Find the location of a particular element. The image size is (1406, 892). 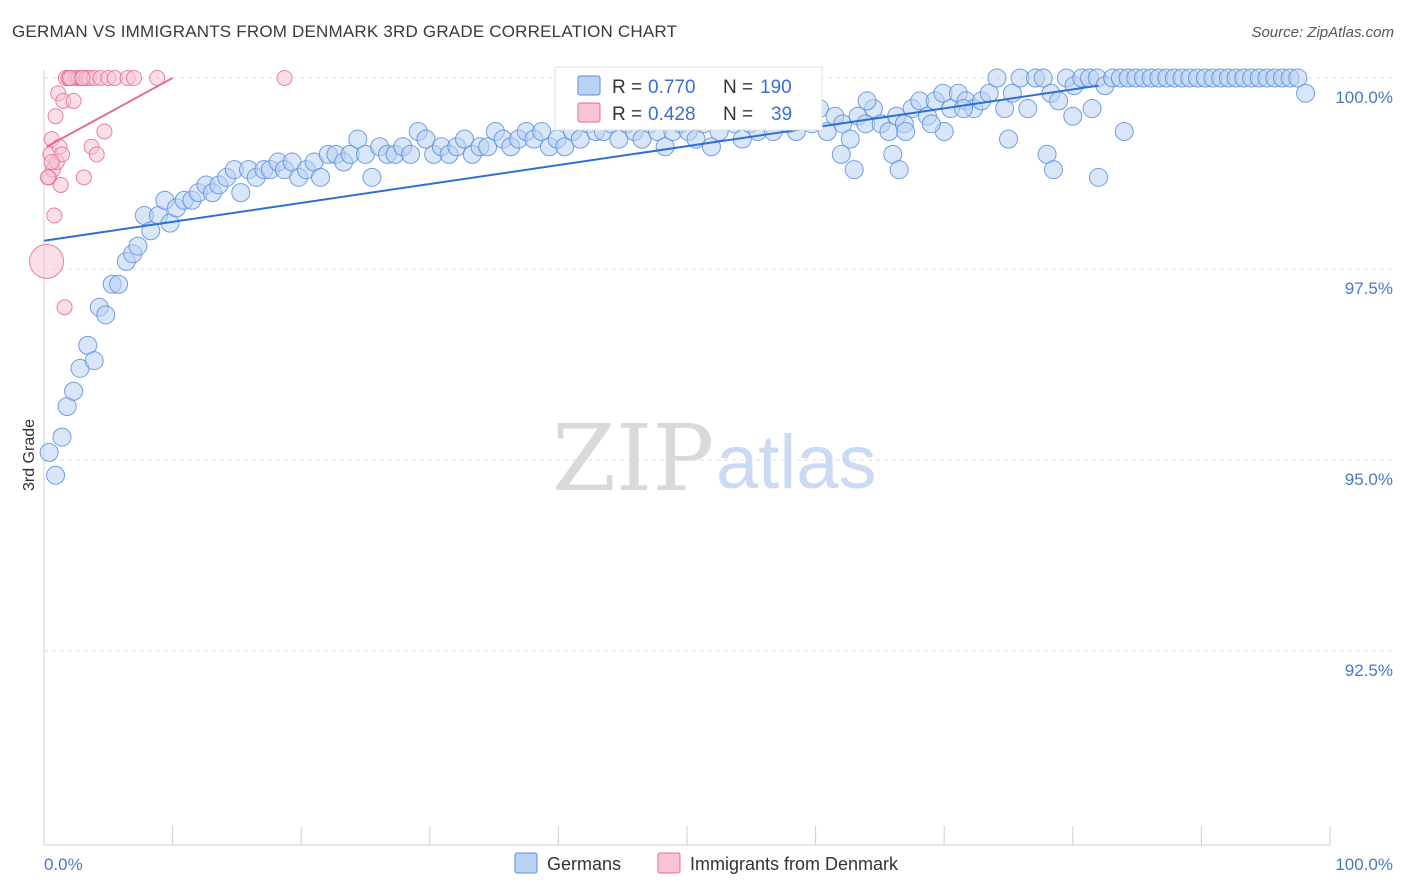

legend-swatch-denmark is located at coordinates (669, 863).